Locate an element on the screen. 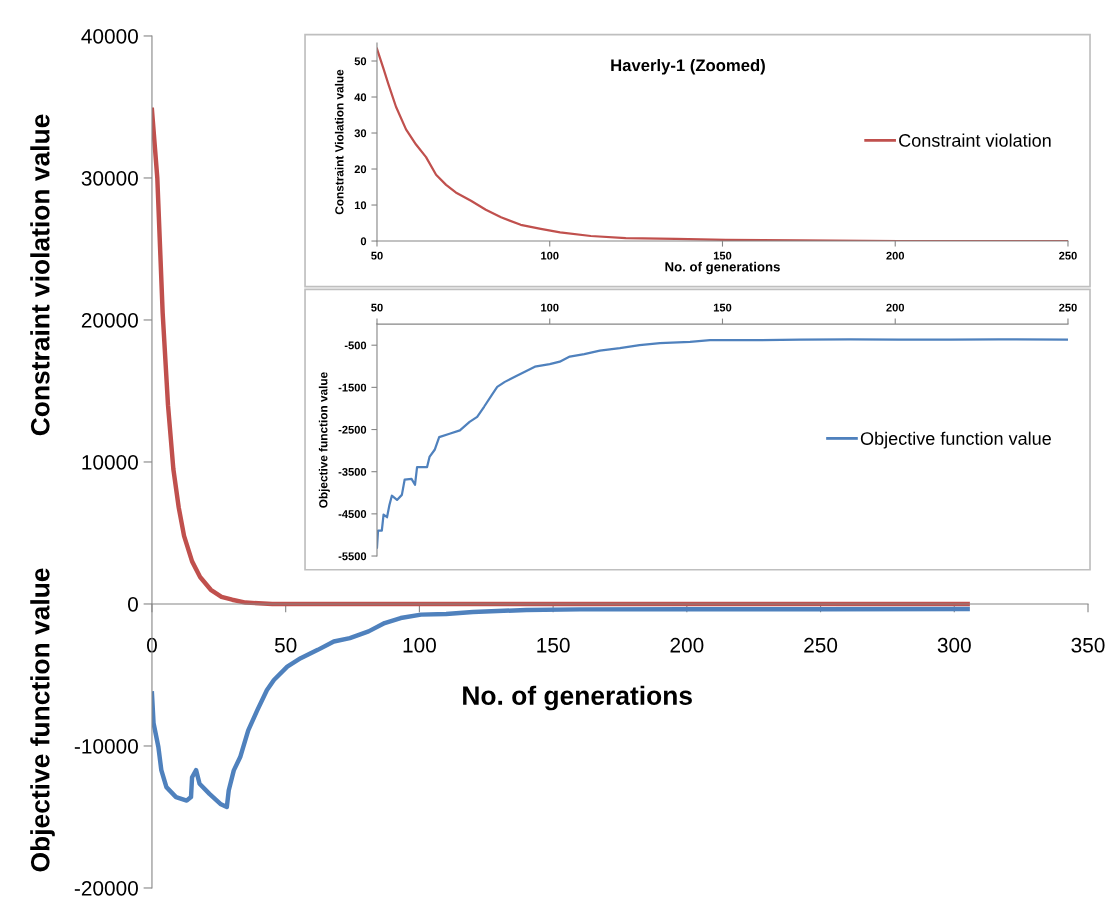  y-axis-title: Constraint Violation value is located at coordinates (339, 142).